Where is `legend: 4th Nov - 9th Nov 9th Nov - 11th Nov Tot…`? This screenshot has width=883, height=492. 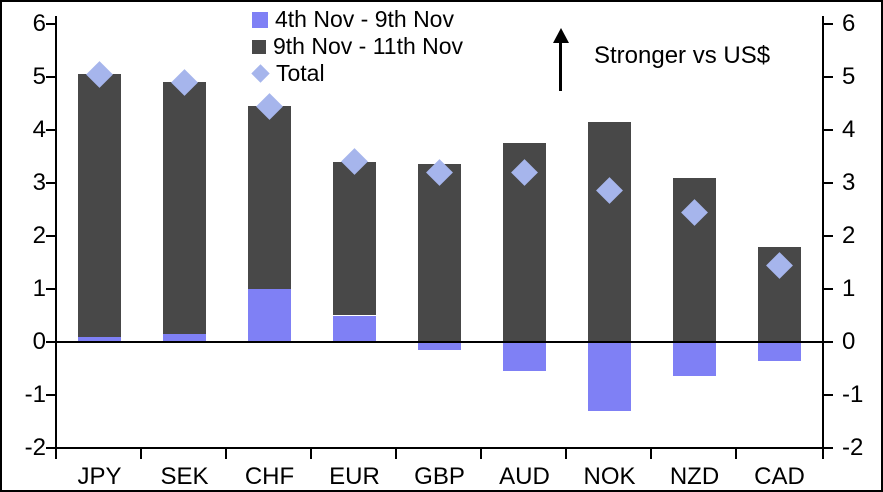 legend: 4th Nov - 9th Nov 9th Nov - 11th Nov Tot… is located at coordinates (357, 46).